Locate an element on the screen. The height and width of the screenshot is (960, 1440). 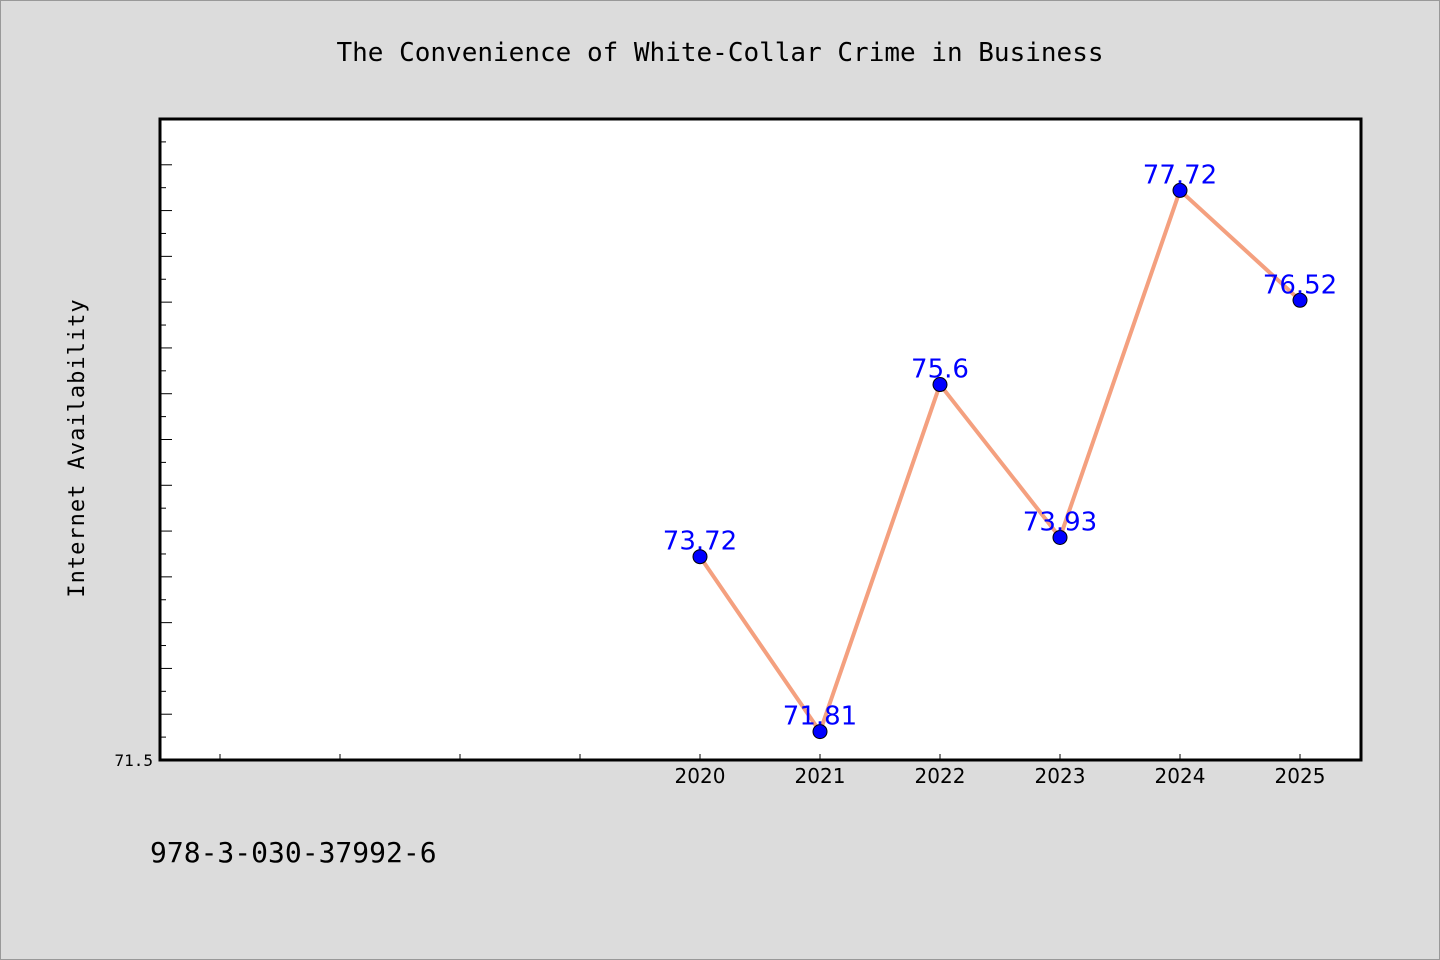
data-label: 73.93 is located at coordinates (1060, 522).